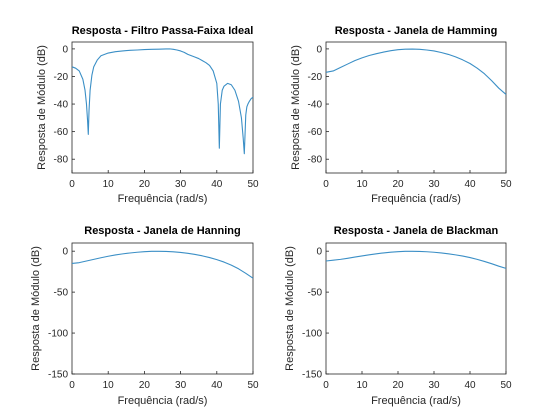 This screenshot has height=420, width=560. Describe the element at coordinates (162, 231) in the screenshot. I see `panel-title: Resposta - Janela de Hanning` at that location.